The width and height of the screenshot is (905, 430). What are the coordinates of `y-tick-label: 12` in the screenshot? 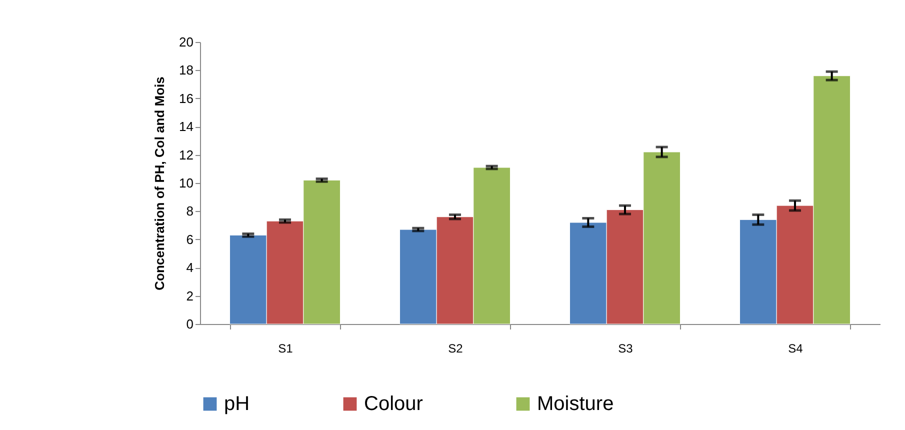 It's located at (186, 154).